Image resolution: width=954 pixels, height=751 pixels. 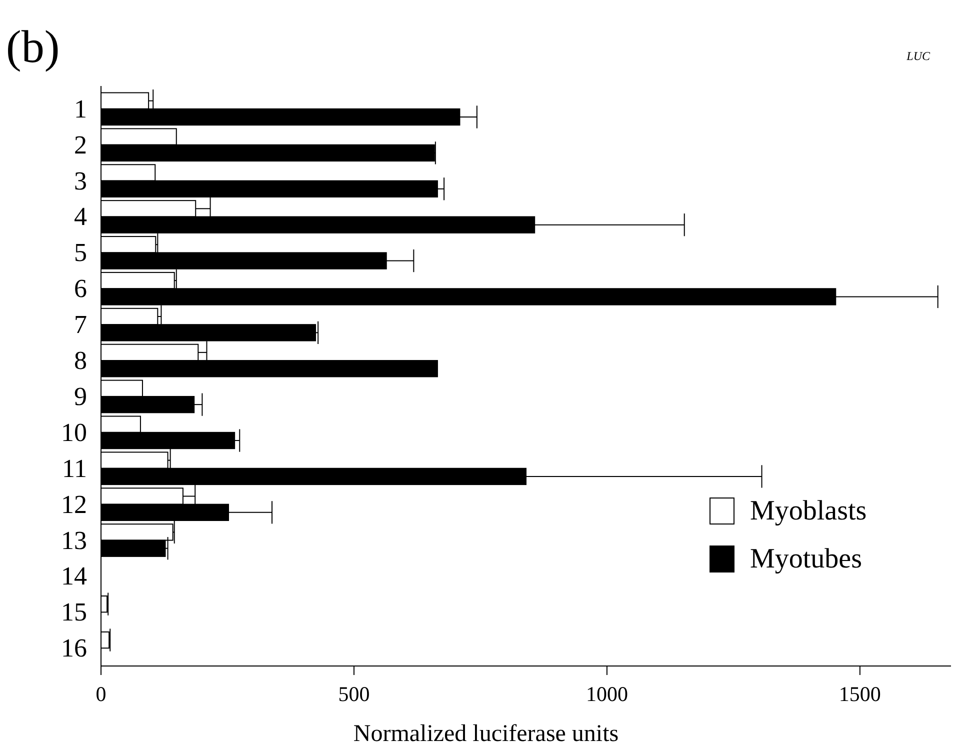 I want to click on legend-label: Myotubes, so click(x=806, y=559).